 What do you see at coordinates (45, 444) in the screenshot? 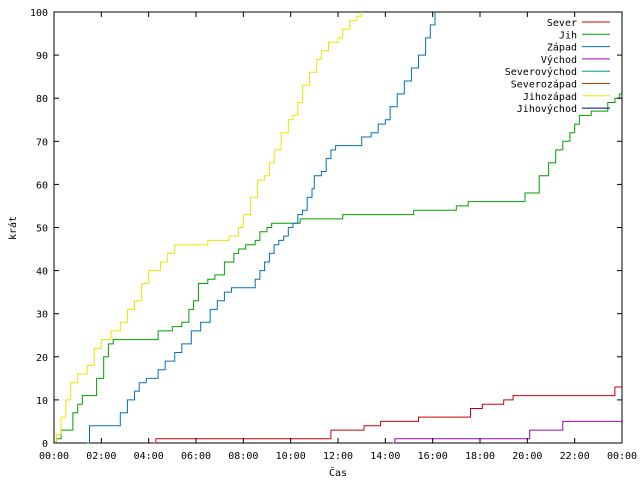
I see `y-tick-label: 0` at bounding box center [45, 444].